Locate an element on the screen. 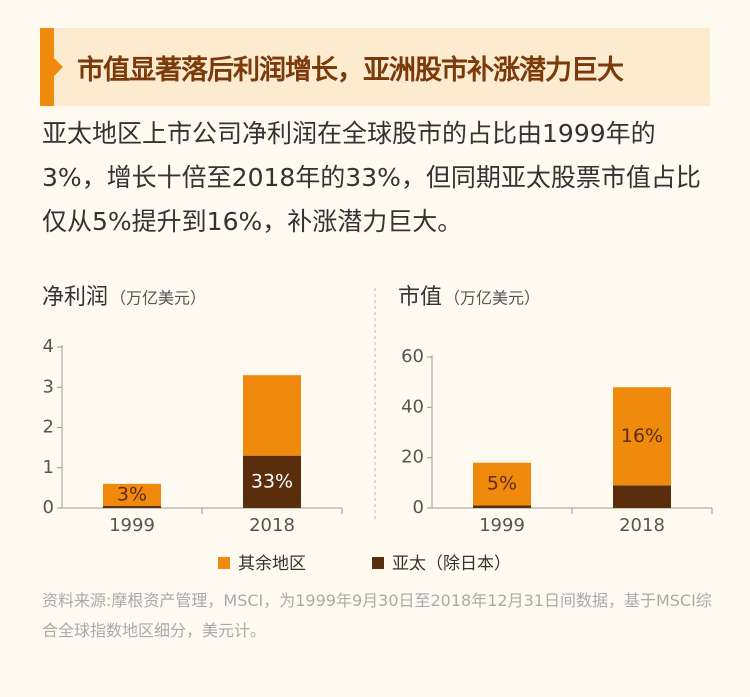  y-tick-label: 4 is located at coordinates (48, 346).